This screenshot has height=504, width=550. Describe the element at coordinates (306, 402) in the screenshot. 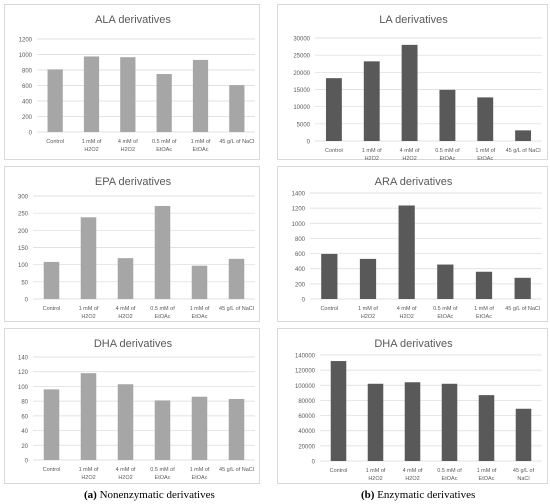

I see `y-tick-label: 80000` at that location.